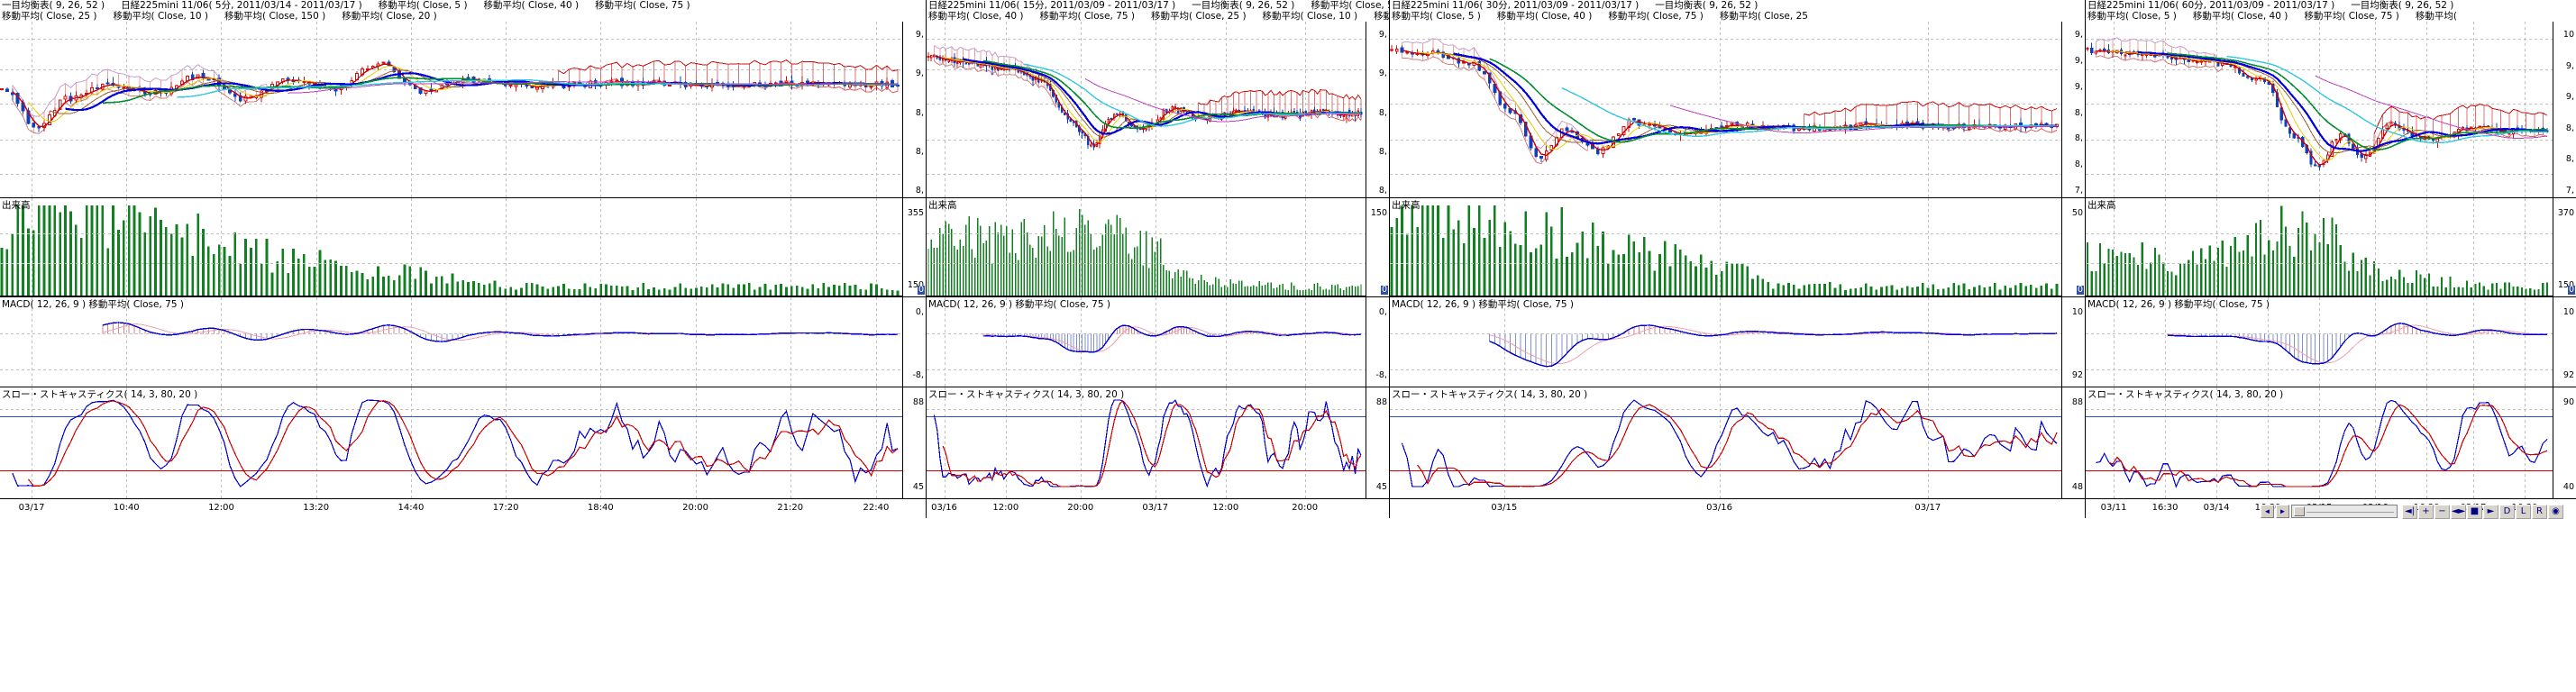 The image size is (2576, 692). I want to click on indicator-legend-item: 移動平均( Close, 20 ), so click(389, 16).